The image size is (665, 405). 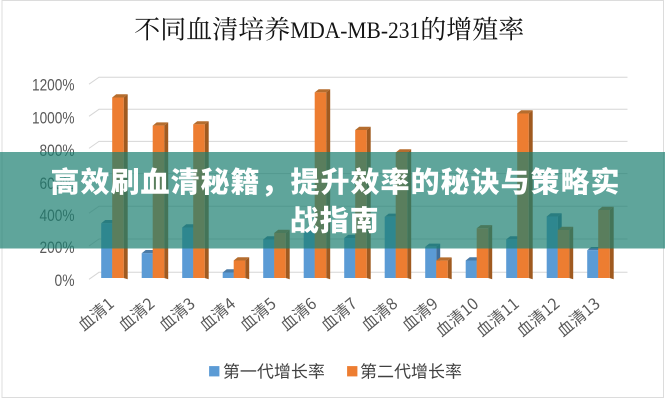 I want to click on svg-text: 0%, so click(x=65, y=281).